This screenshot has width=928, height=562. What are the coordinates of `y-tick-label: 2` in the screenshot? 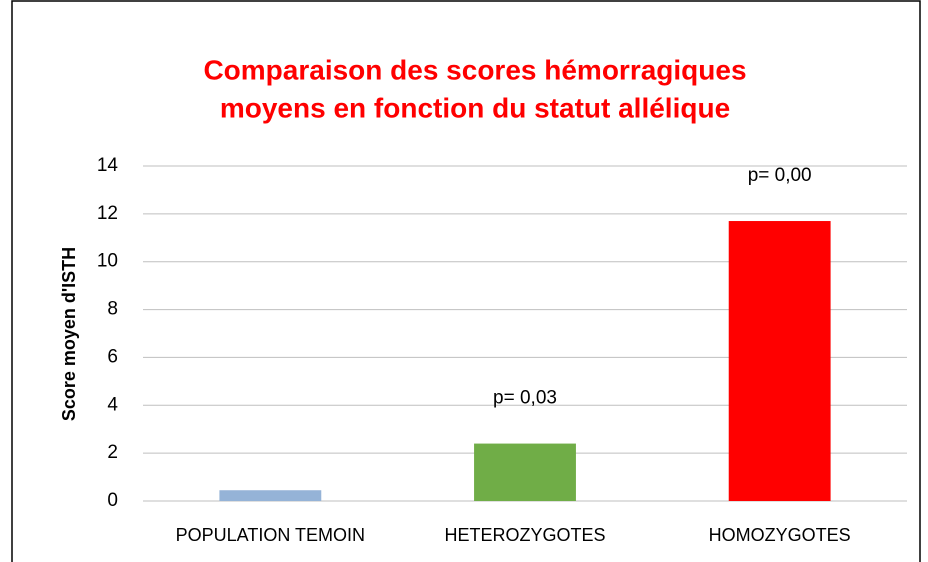 It's located at (112, 452).